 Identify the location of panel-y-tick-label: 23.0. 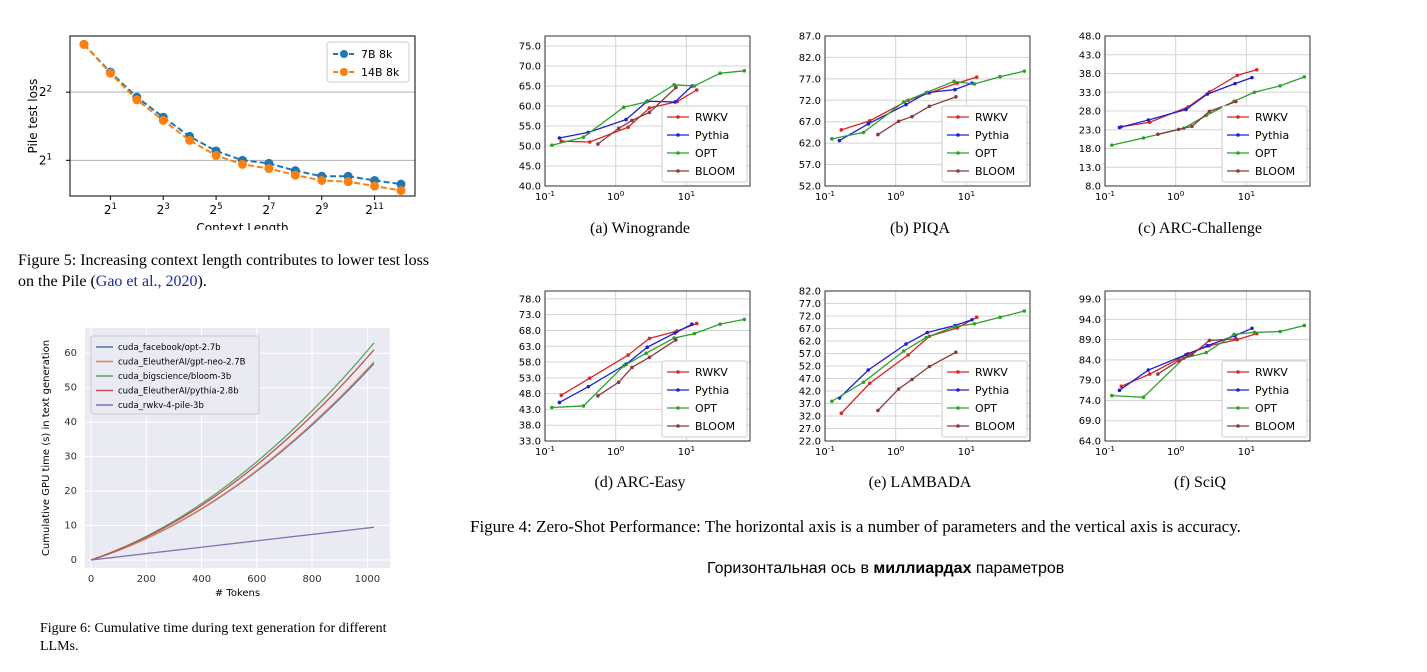
(1090, 130).